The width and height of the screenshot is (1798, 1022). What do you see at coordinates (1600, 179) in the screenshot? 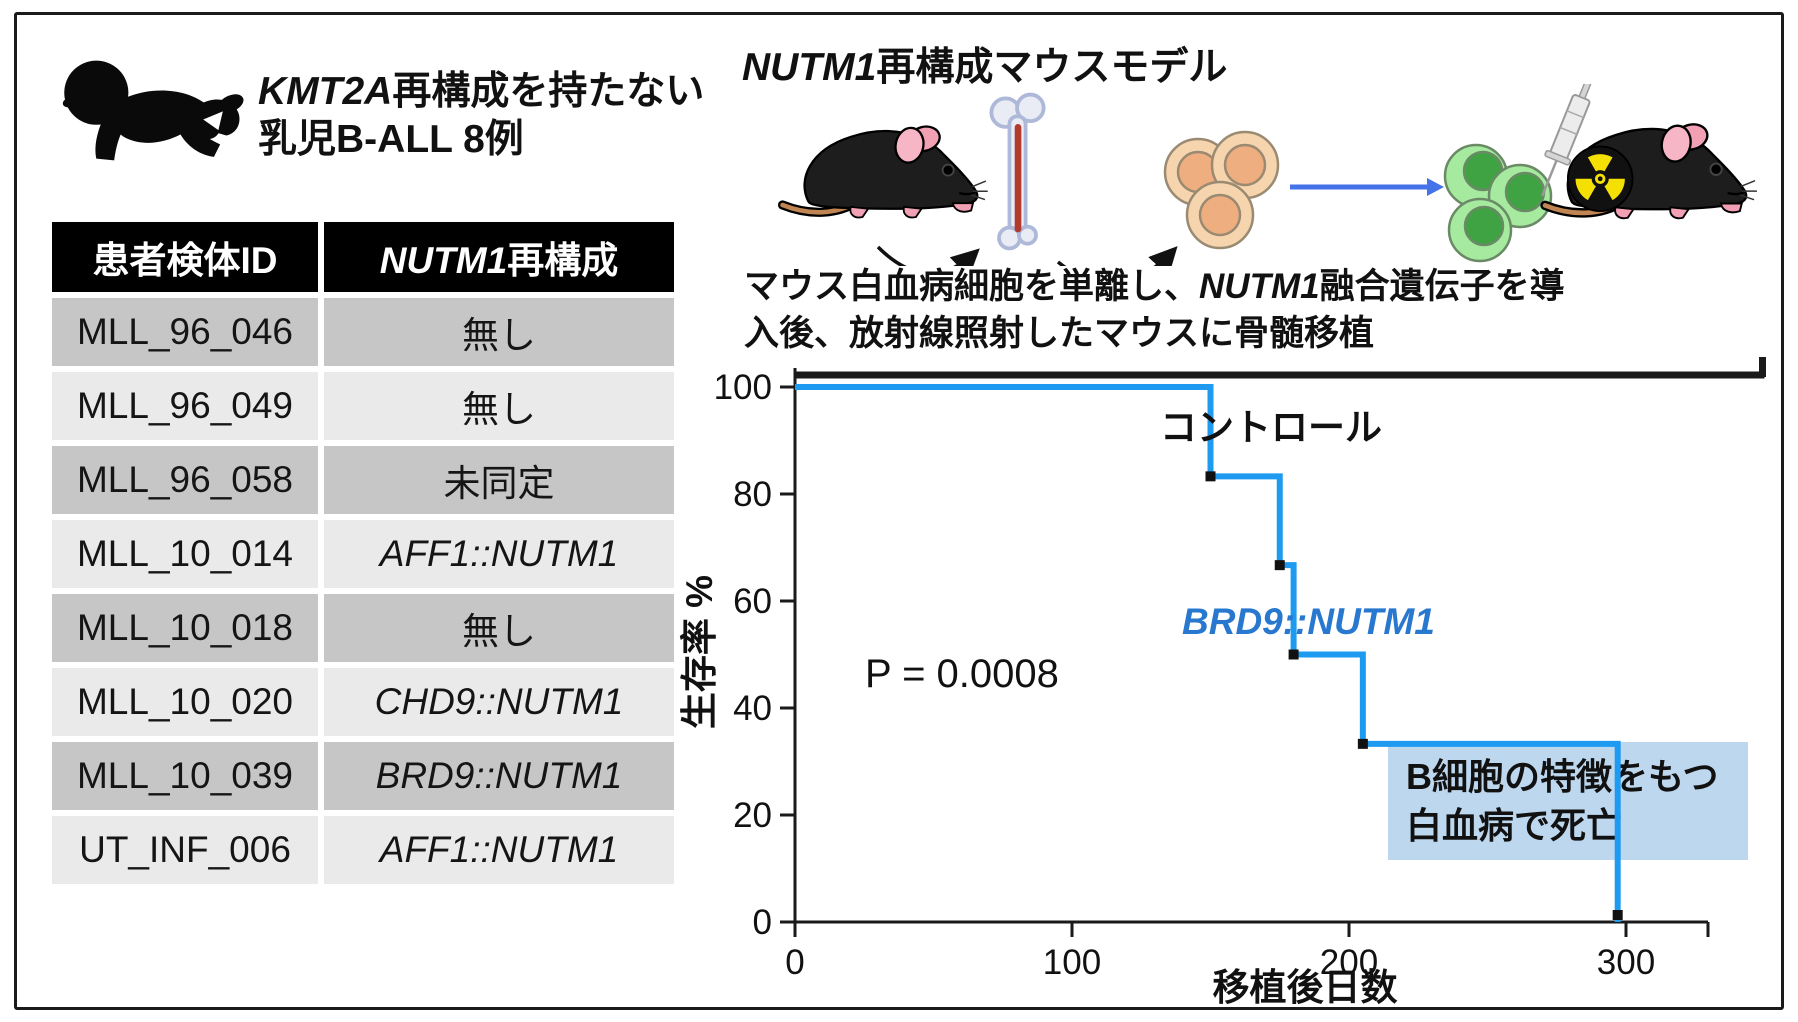
I see `radiation-icon` at bounding box center [1600, 179].